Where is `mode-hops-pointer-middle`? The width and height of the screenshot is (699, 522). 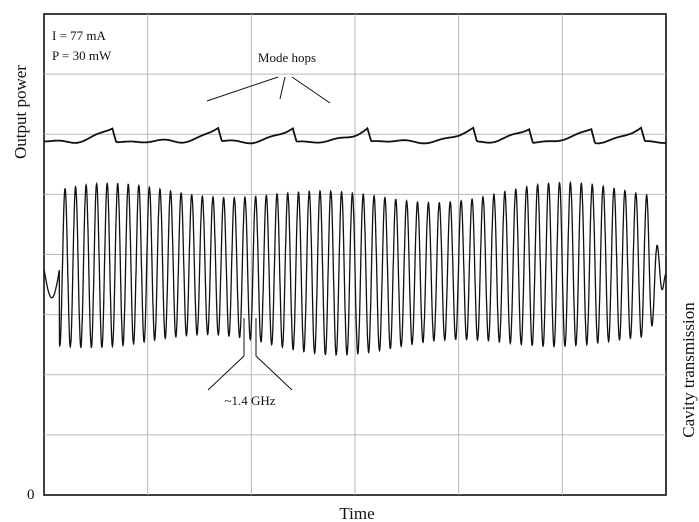
mode-hops-pointer-middle is located at coordinates (282, 88).